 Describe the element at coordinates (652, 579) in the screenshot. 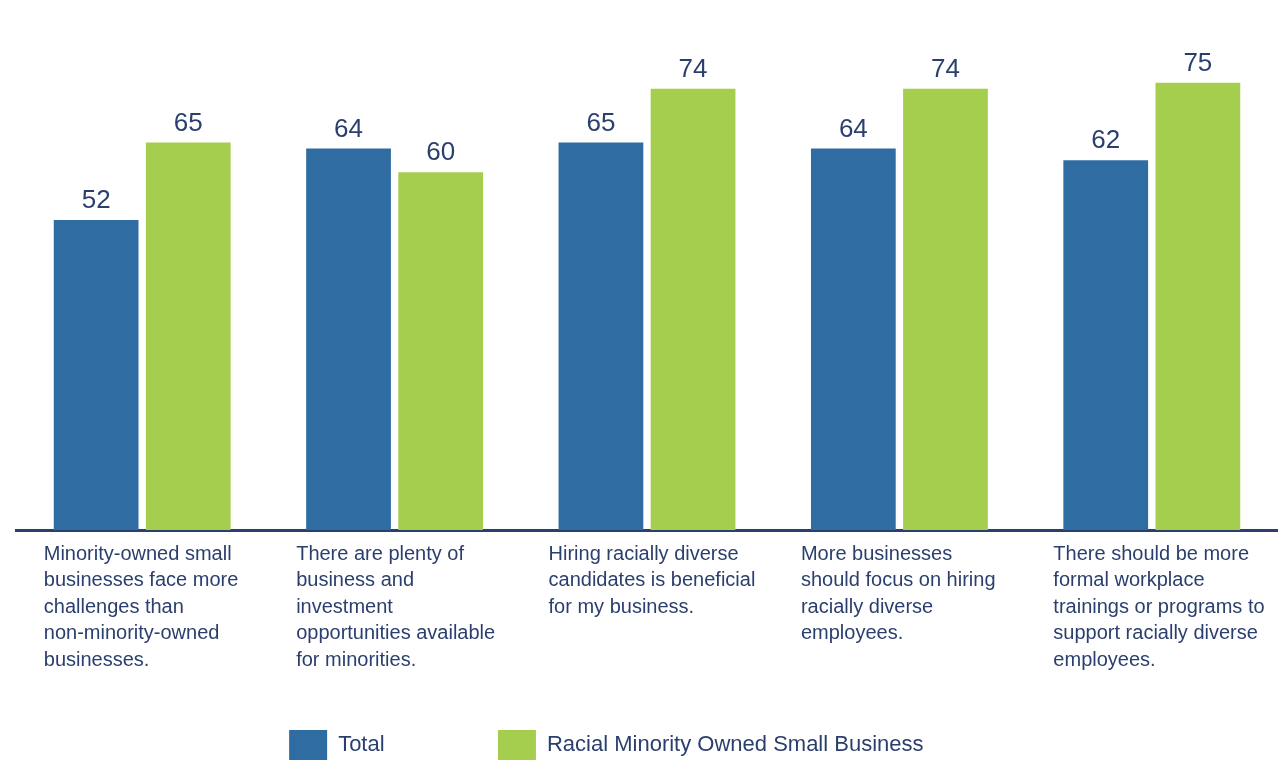

I see `x-tick-label: Hiring racially diverse candidates is beneficial for my business.` at that location.